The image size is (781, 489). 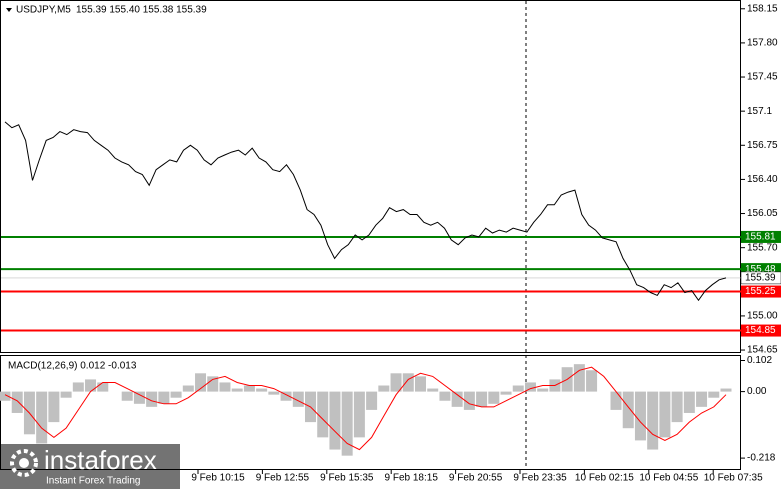 I want to click on macd-title: MACD(12,26,9) 0.012 -0.013, so click(x=72, y=366).